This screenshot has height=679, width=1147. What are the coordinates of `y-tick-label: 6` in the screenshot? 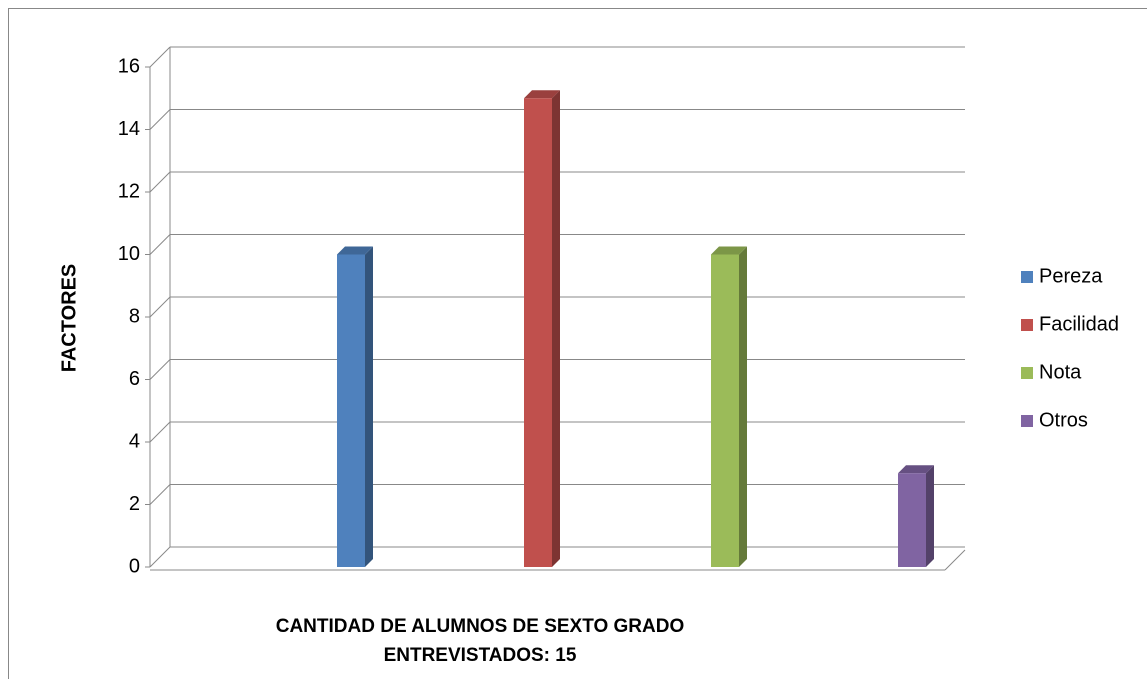 It's located at (134, 379).